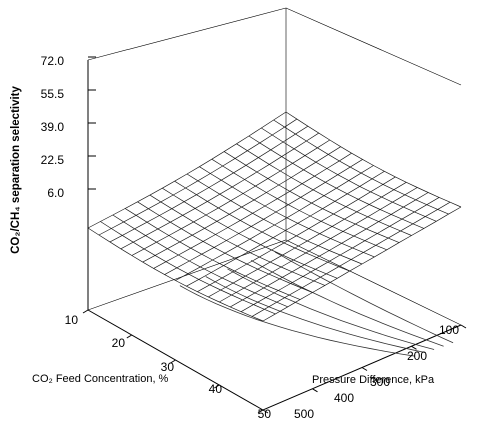 The image size is (491, 423). Describe the element at coordinates (376, 372) in the screenshot. I see `y-tick-labels: 100 200 300 400 500` at that location.